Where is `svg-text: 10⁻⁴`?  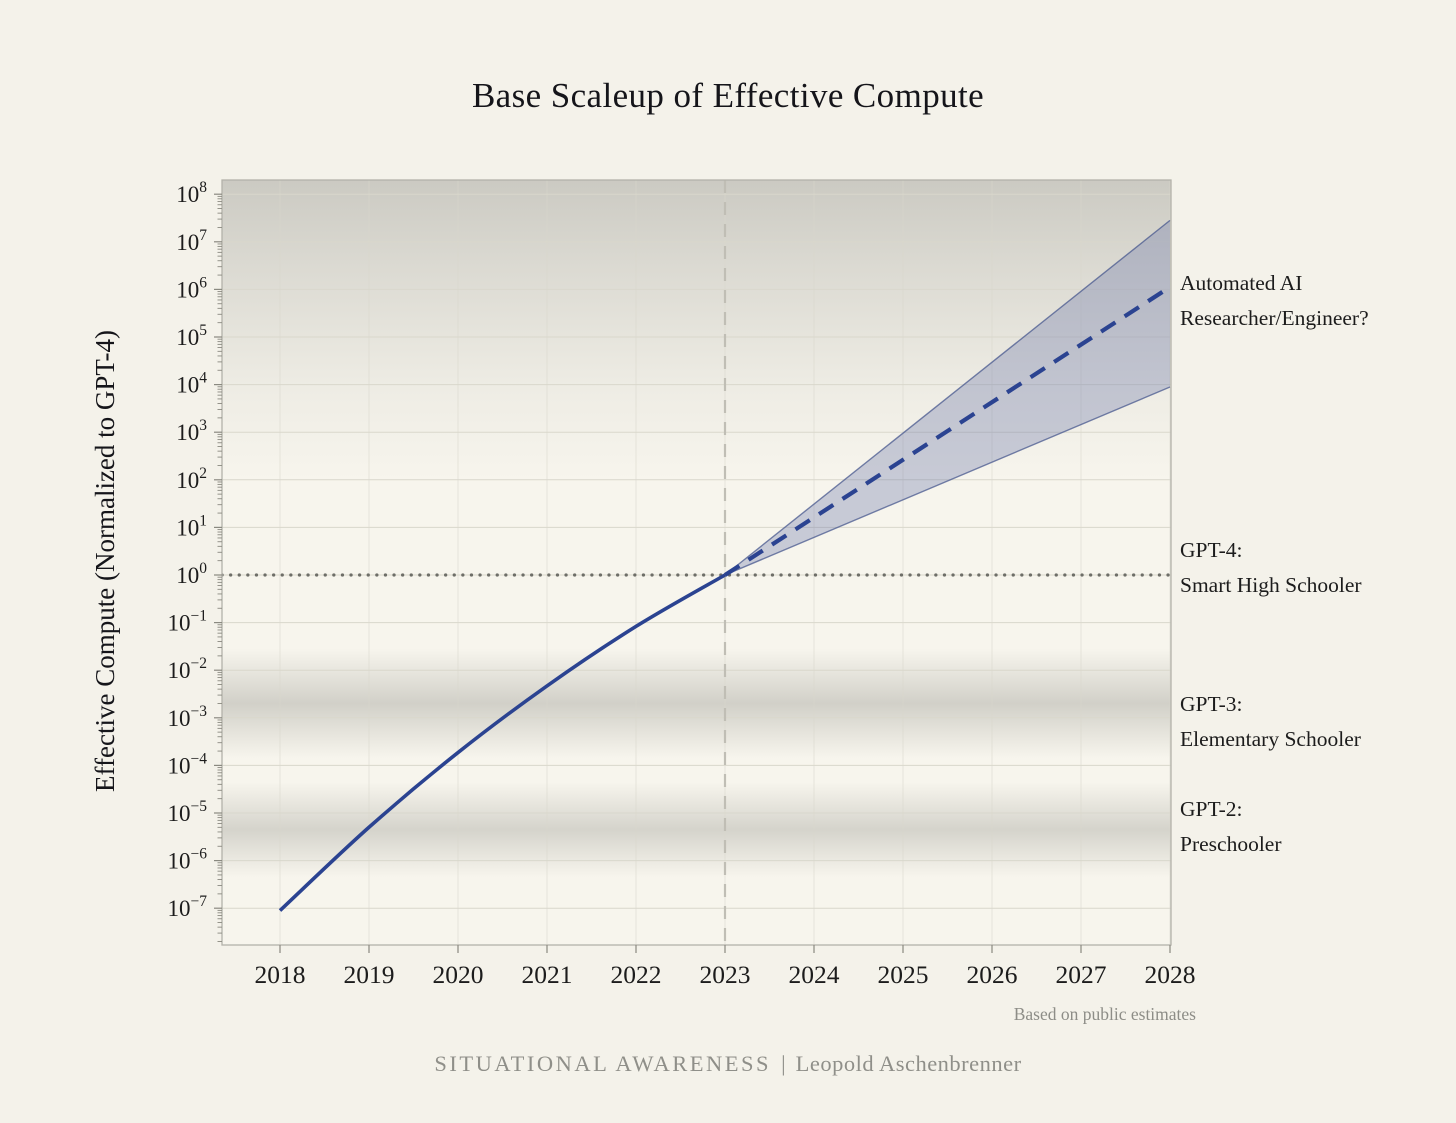 svg-text: 10⁻⁴ is located at coordinates (188, 764).